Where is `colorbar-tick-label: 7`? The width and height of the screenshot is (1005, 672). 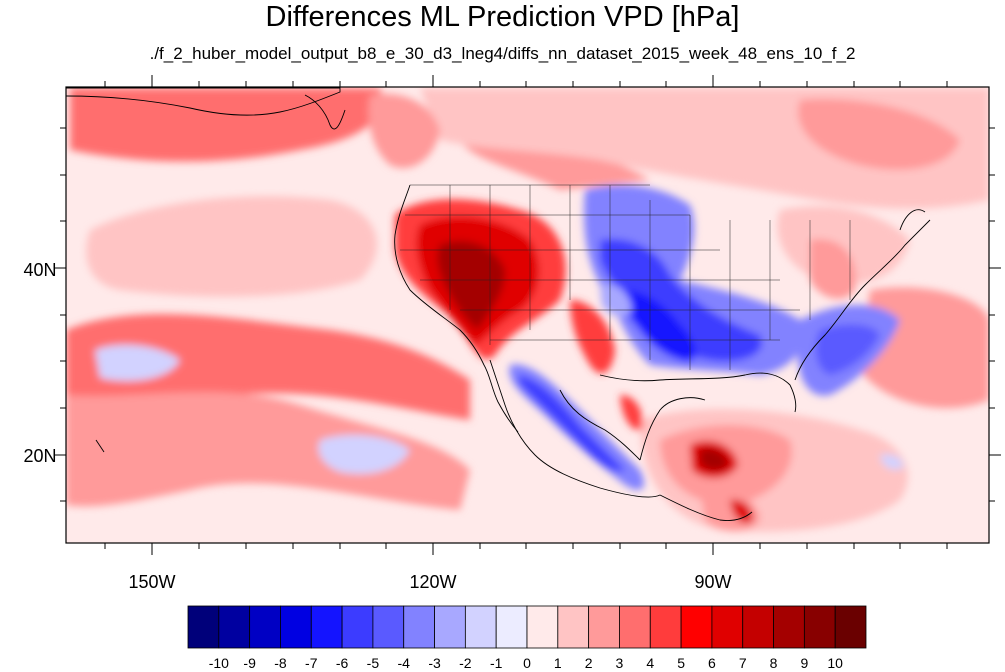
colorbar-tick-label: 7 is located at coordinates (743, 663).